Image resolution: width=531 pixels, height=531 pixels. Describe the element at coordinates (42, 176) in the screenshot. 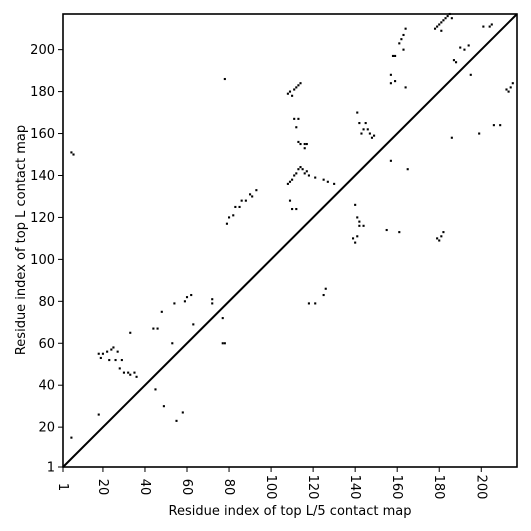

I see `y-tick-label: 140` at that location.